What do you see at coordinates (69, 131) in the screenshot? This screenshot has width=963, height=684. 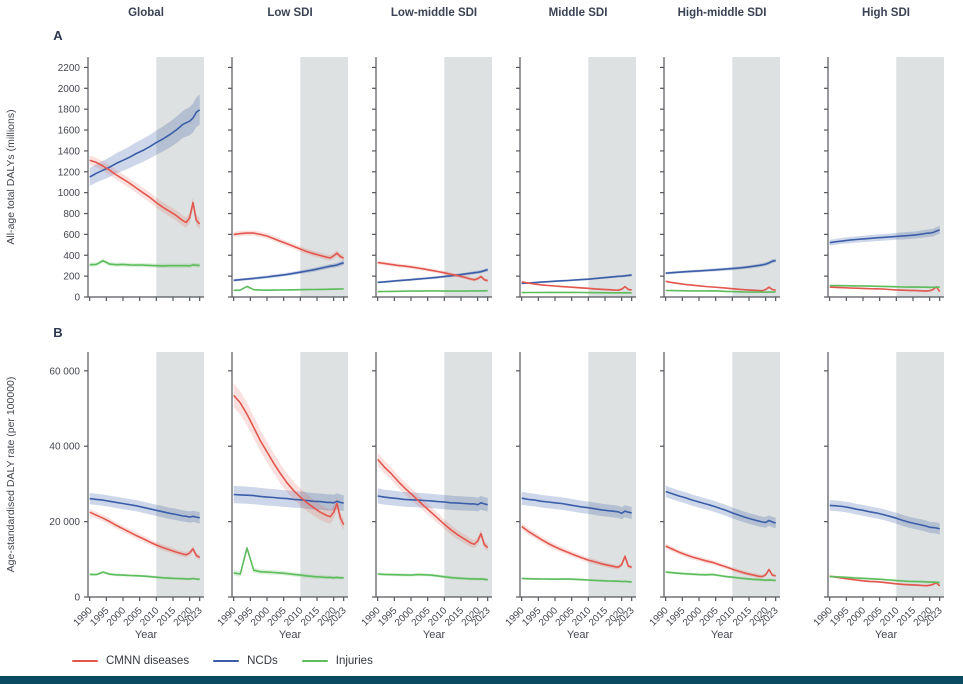 I see `y-tick-label: 1600` at bounding box center [69, 131].